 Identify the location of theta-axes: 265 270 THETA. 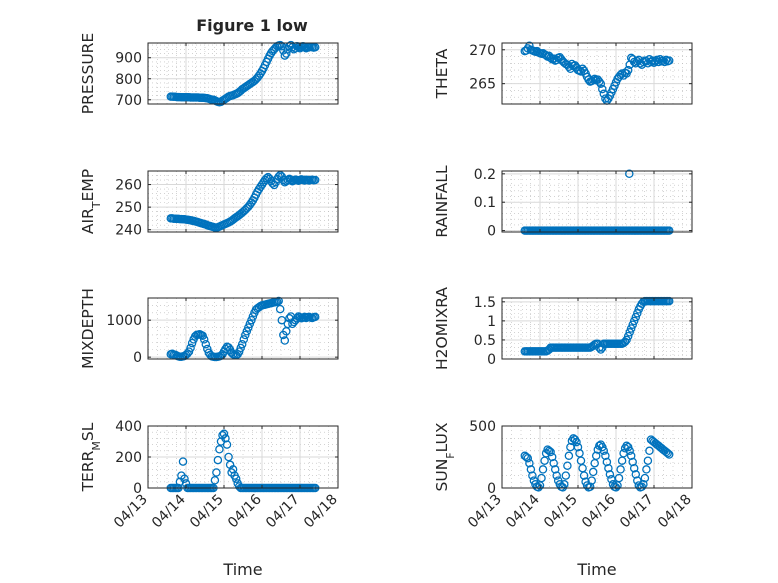
(563, 73).